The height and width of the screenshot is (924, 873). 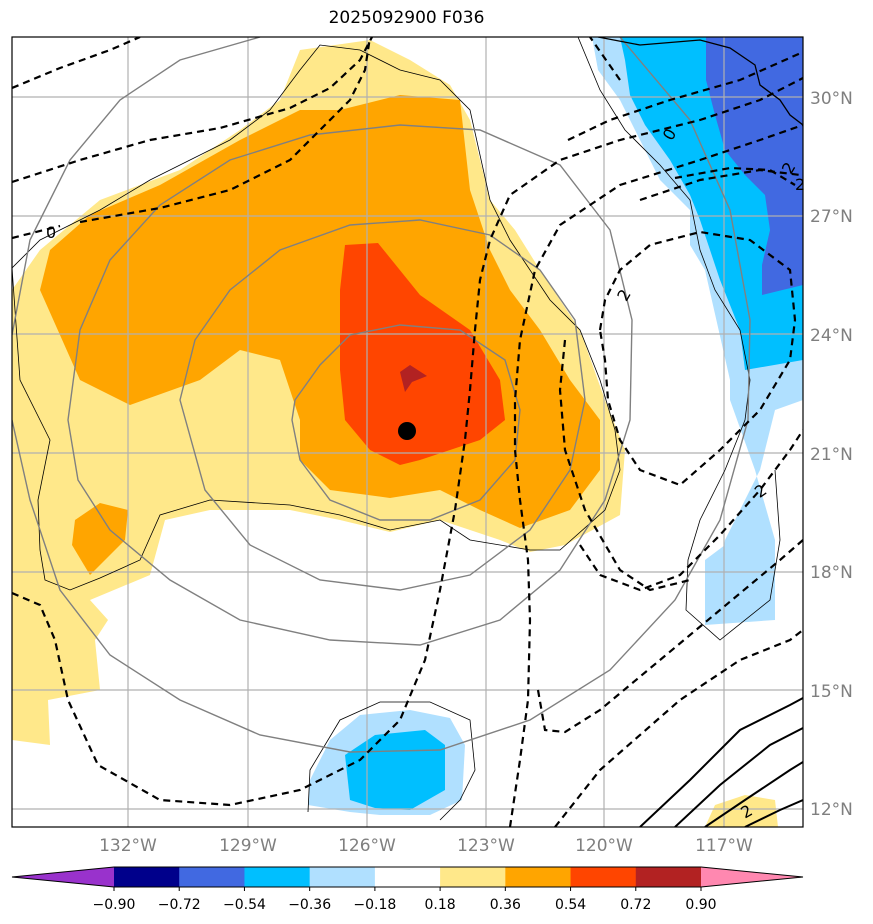 What do you see at coordinates (570, 905) in the screenshot?
I see `colorbar-tick-label: 0.54` at bounding box center [570, 905].